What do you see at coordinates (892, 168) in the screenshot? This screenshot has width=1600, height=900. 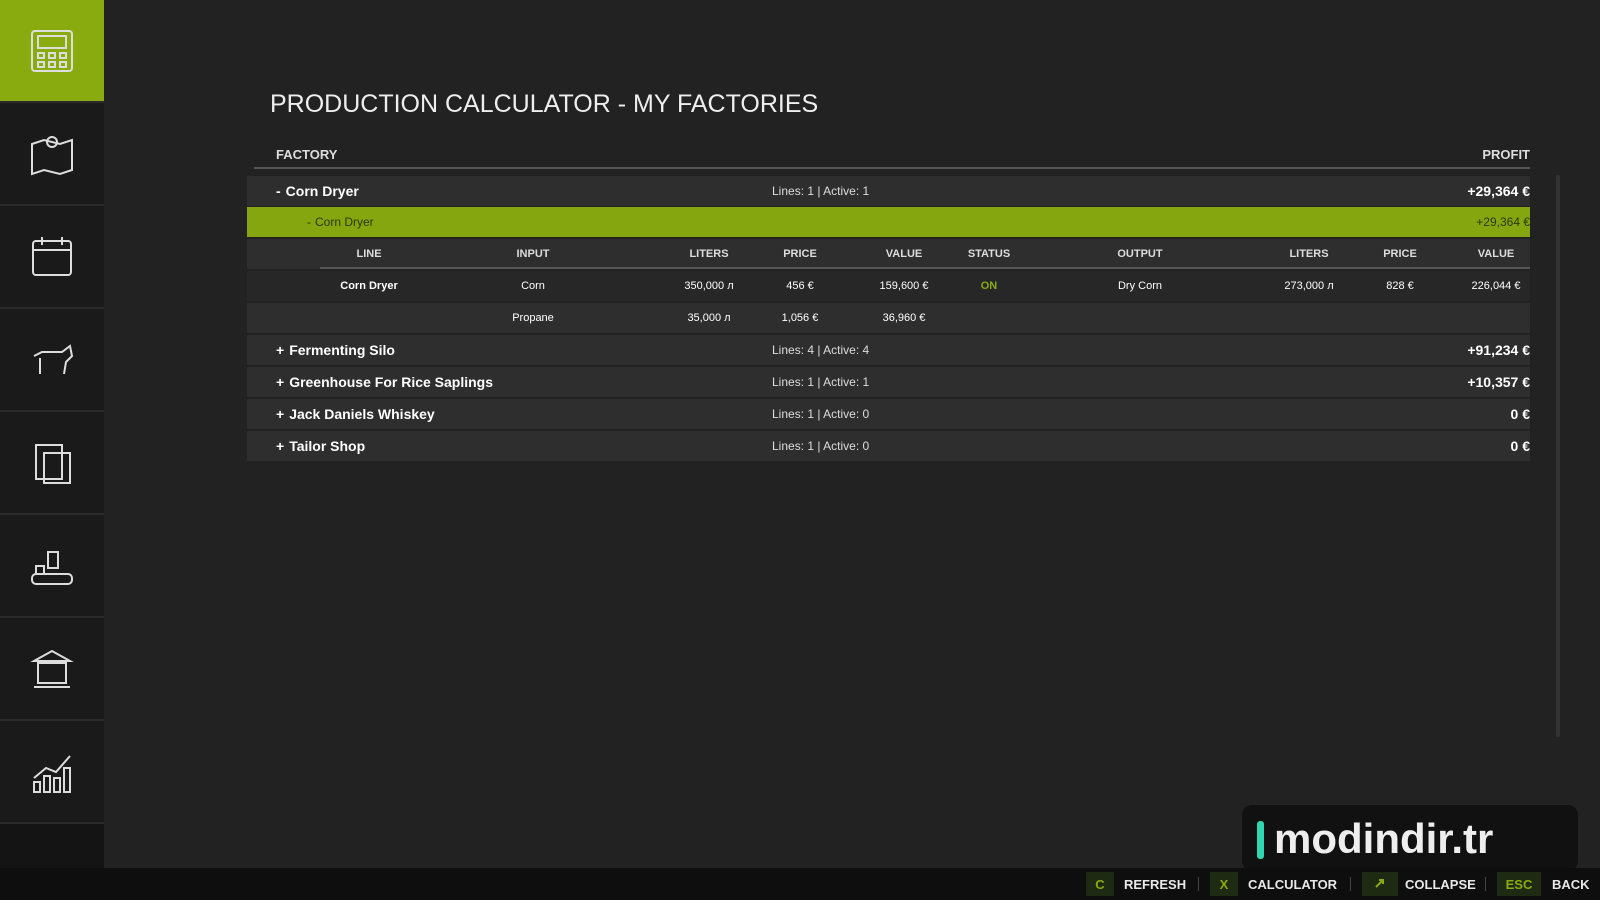 I see `header-rule` at bounding box center [892, 168].